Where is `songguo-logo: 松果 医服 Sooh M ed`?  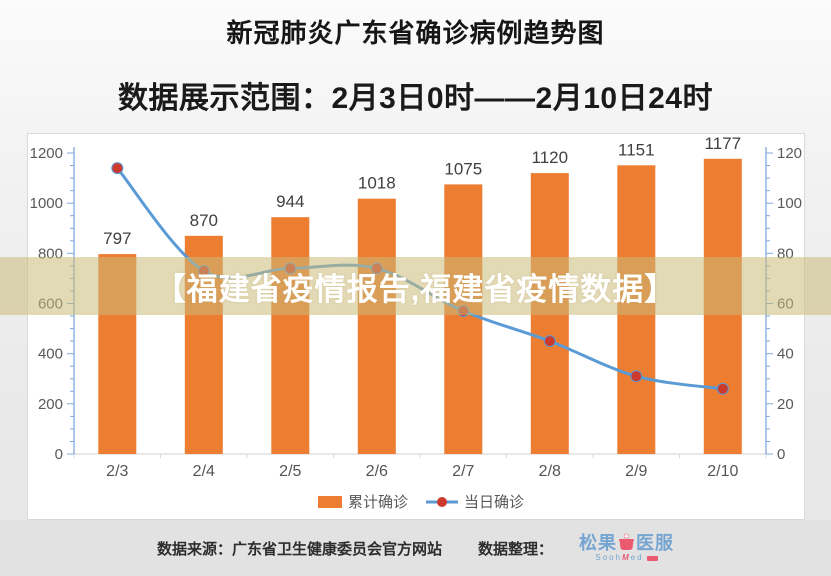 songguo-logo: 松果 医服 Sooh M ed is located at coordinates (627, 547).